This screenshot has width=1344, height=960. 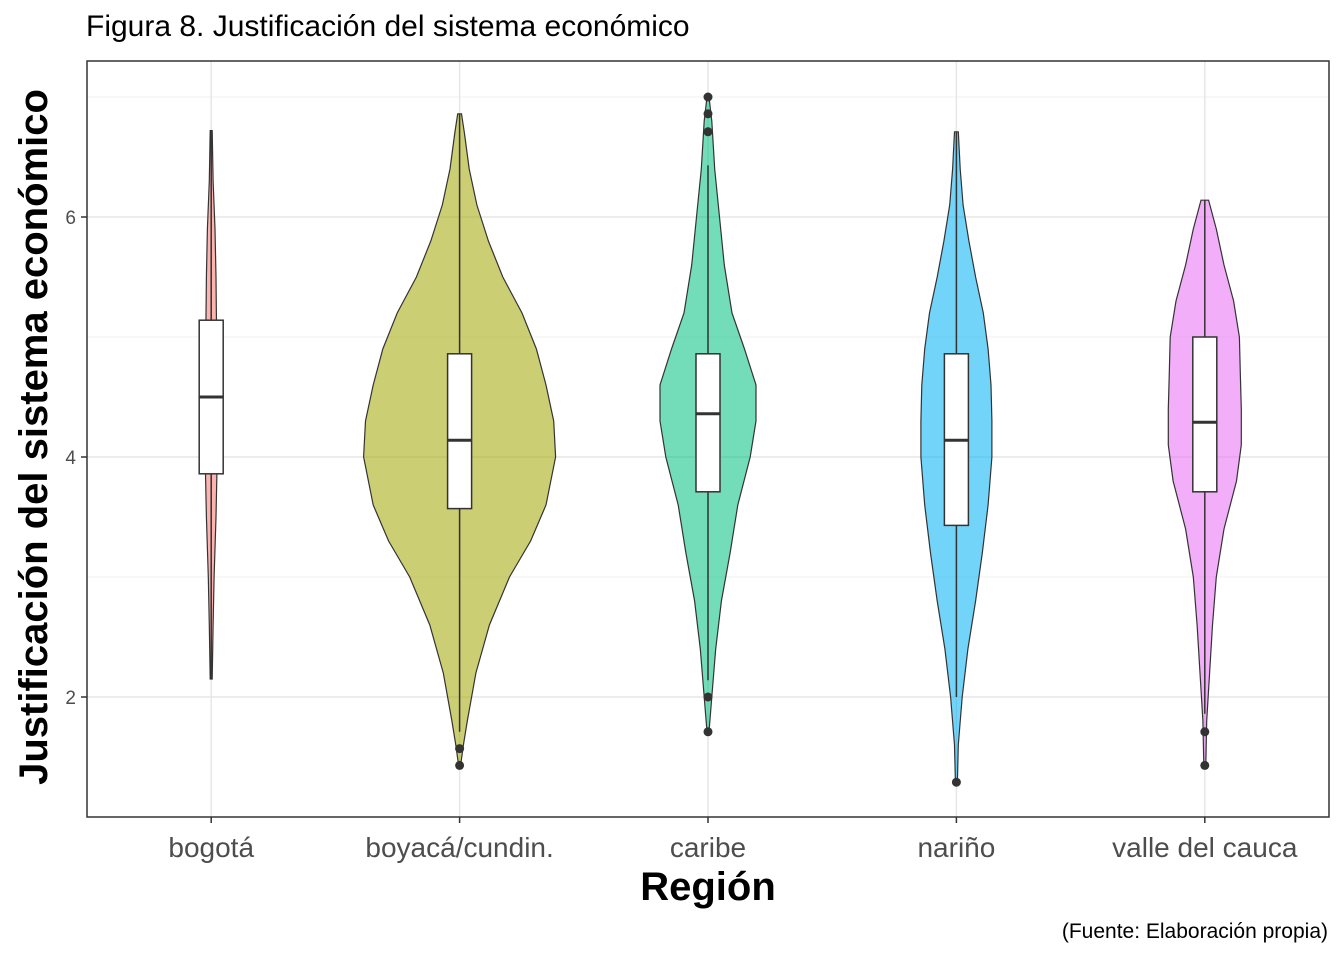 I want to click on x-tick-label: nariño, so click(x=956, y=847).